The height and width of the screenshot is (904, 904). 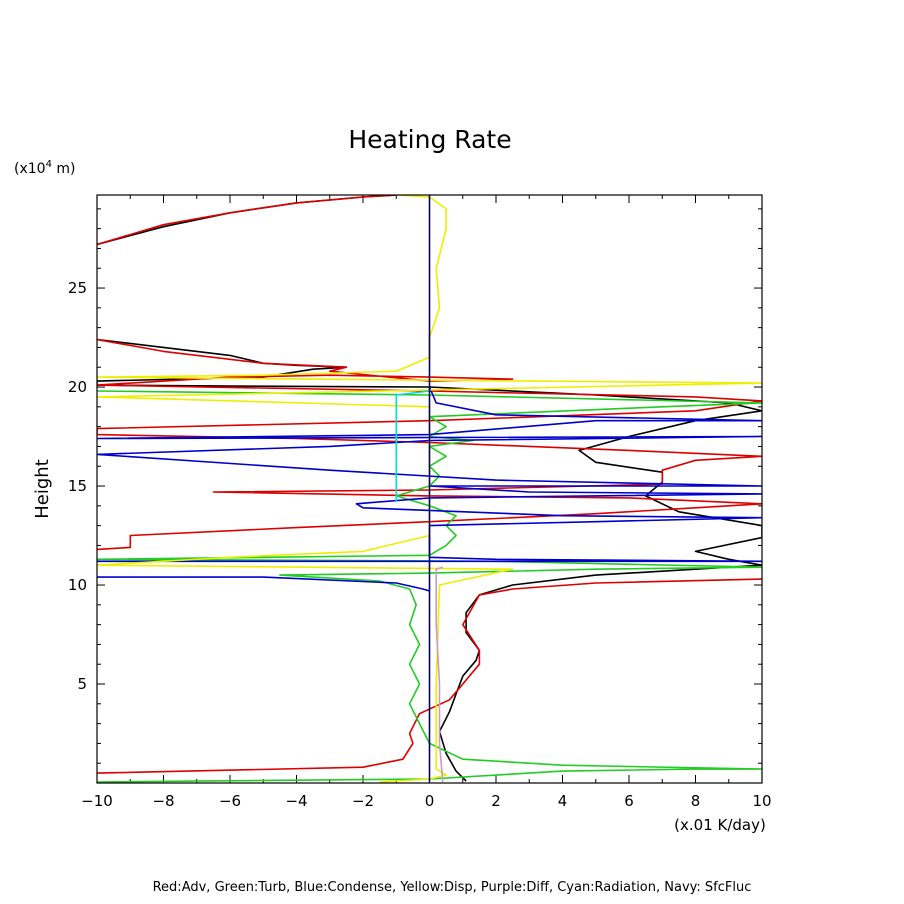 I want to click on x-axis-unit-label: (x.01 K/day), so click(x=720, y=825).